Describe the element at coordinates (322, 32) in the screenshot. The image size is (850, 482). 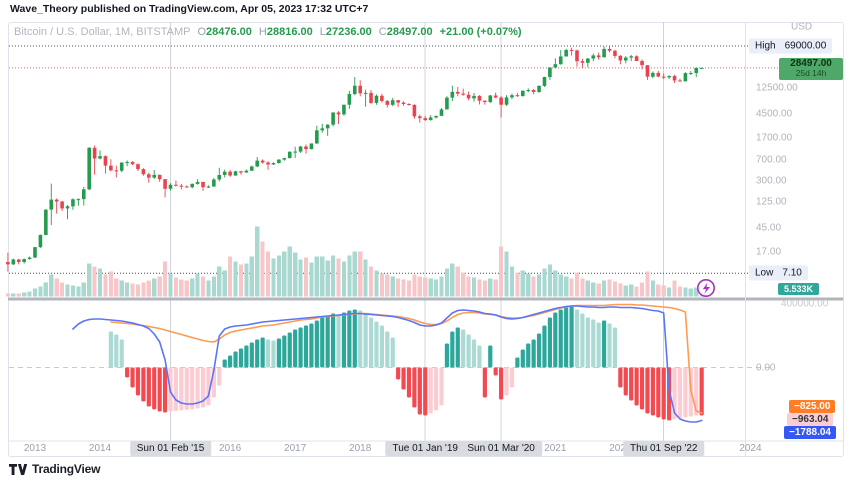
I see `low-label: L` at that location.